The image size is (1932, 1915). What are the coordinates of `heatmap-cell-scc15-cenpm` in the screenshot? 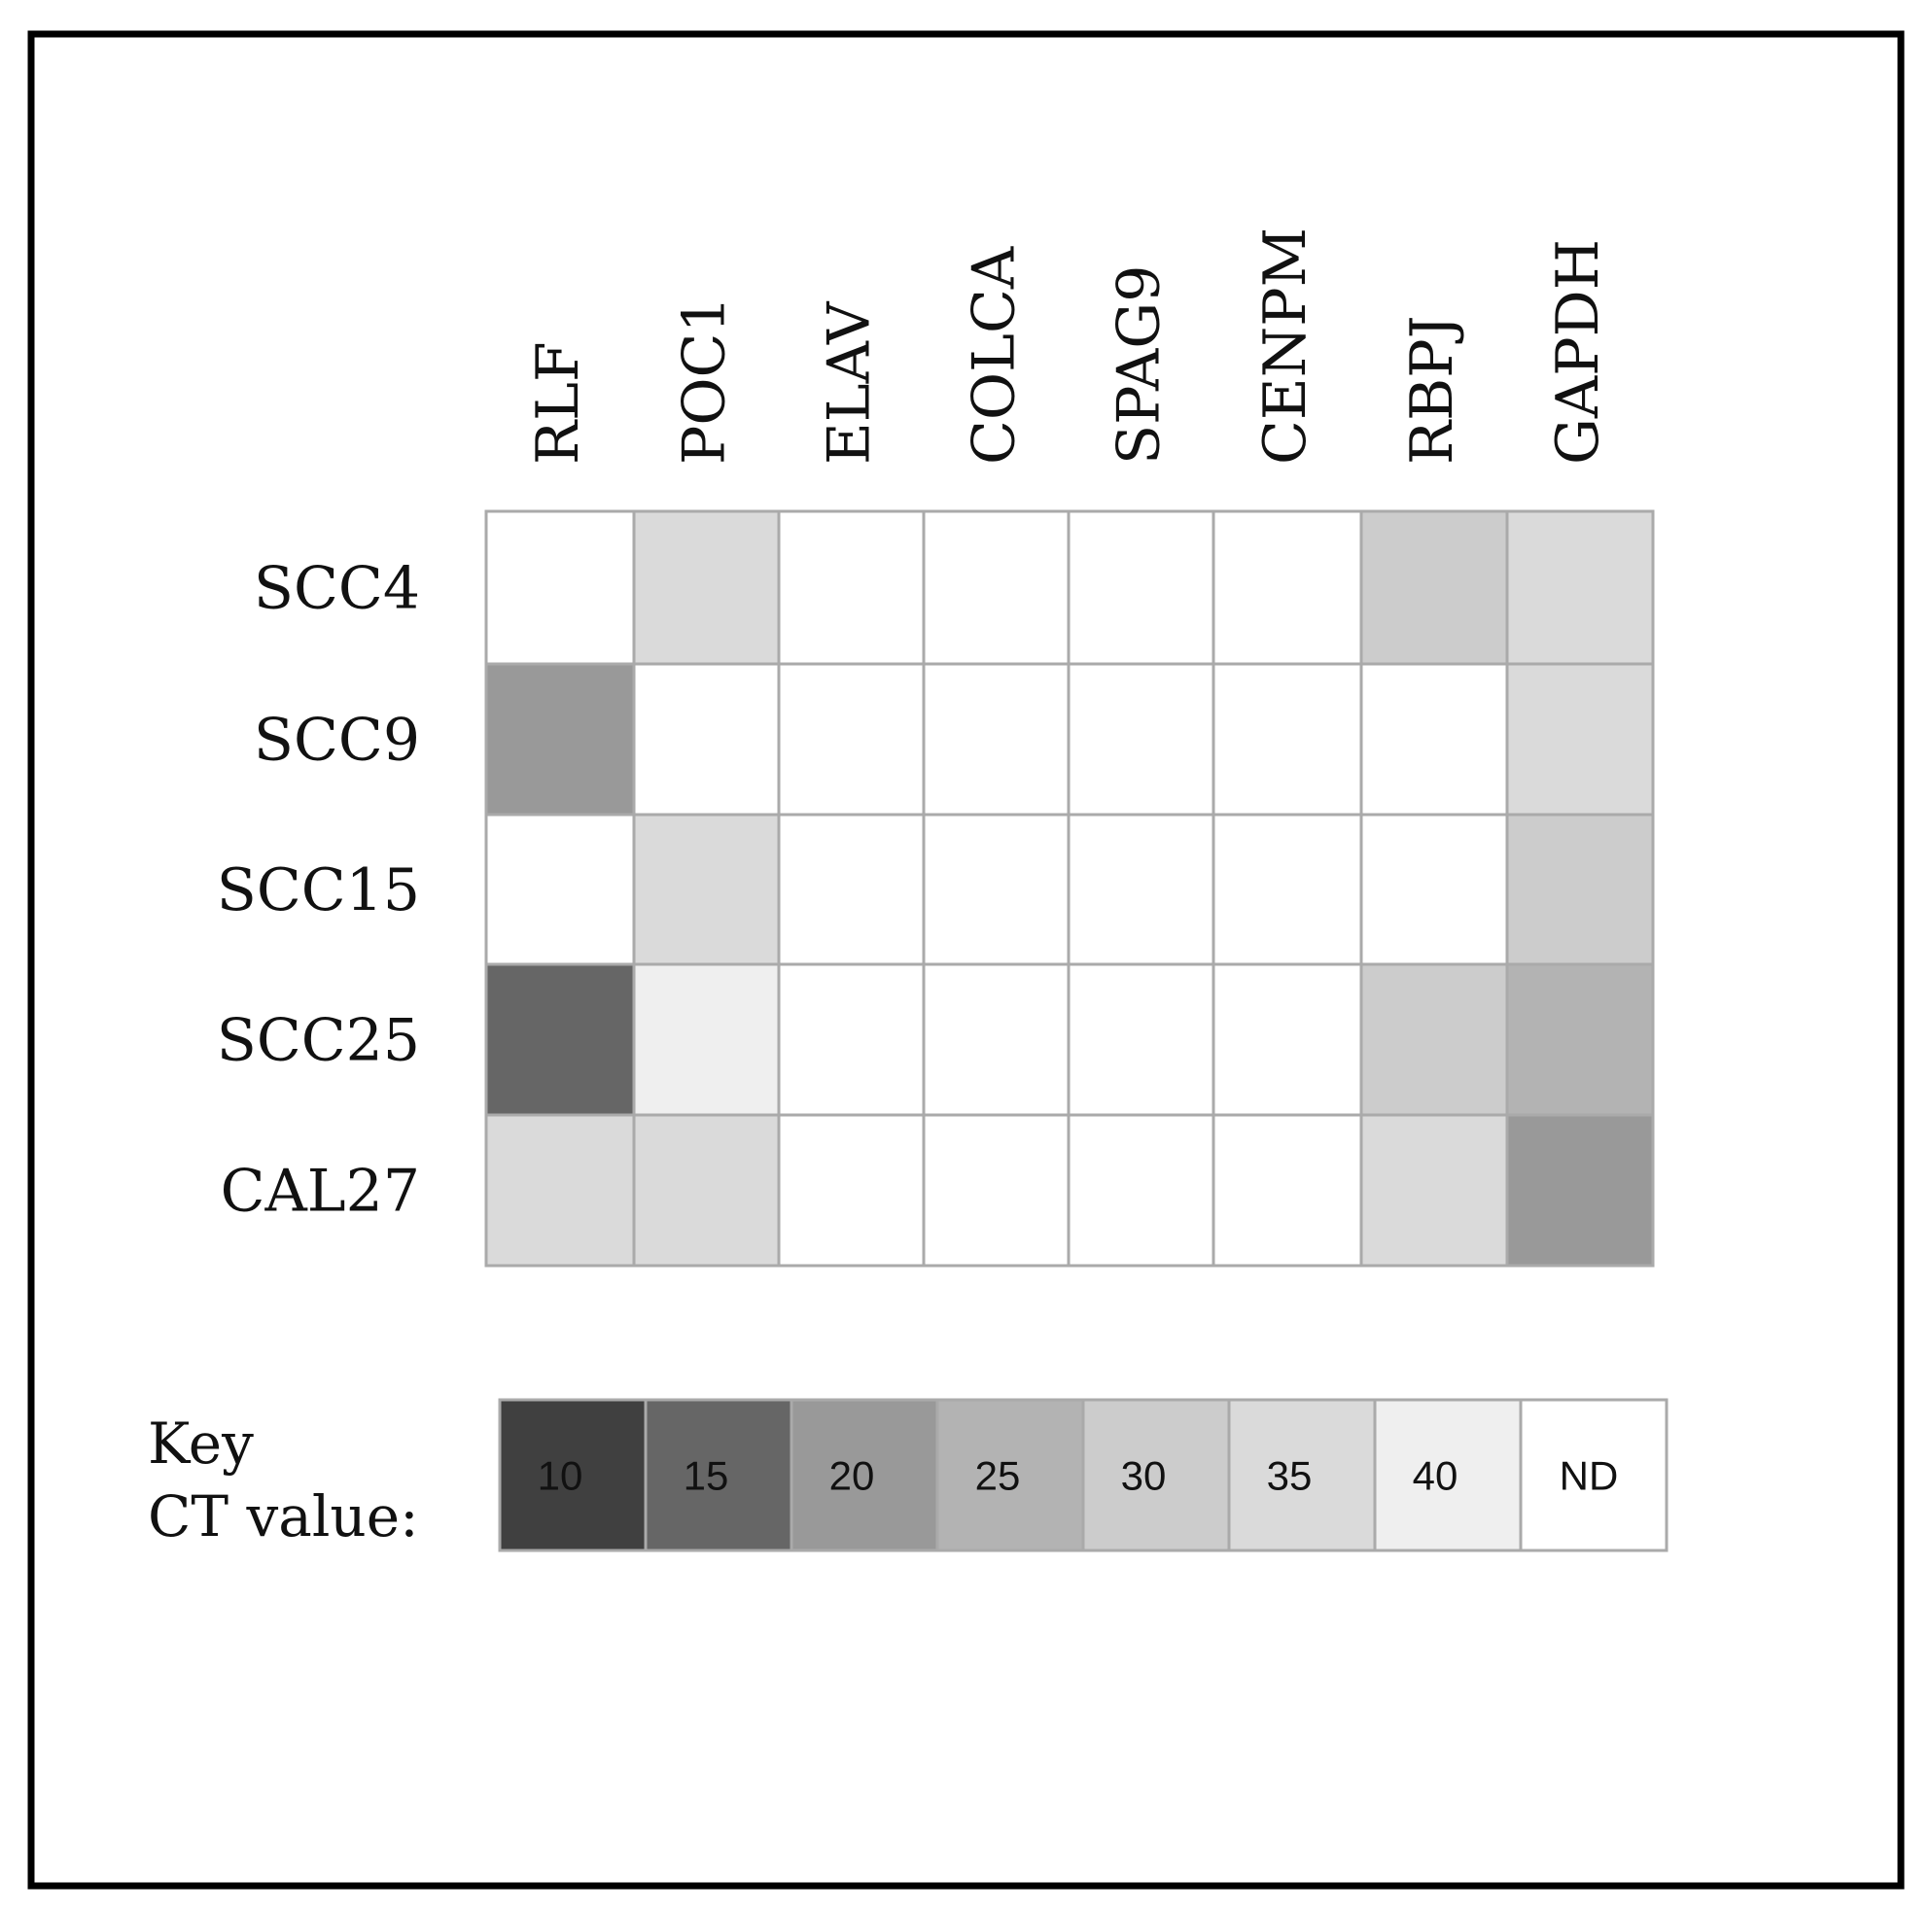 It's located at (1287, 889).